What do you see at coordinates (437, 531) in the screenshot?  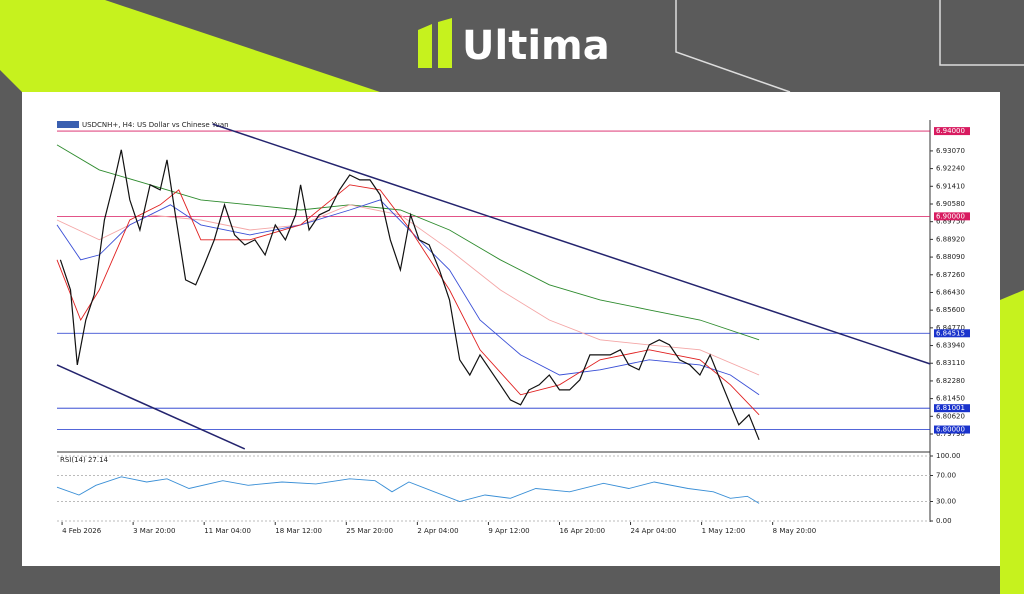 I see `x-tick-label: 2 Apr 04:00` at bounding box center [437, 531].